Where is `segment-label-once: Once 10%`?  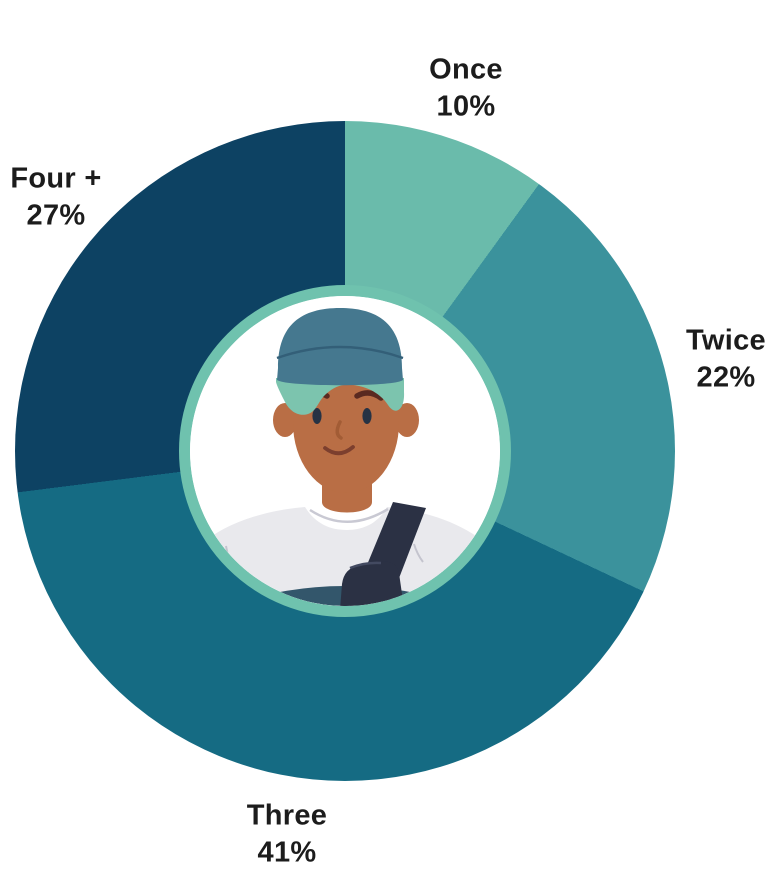 segment-label-once: Once 10% is located at coordinates (466, 87).